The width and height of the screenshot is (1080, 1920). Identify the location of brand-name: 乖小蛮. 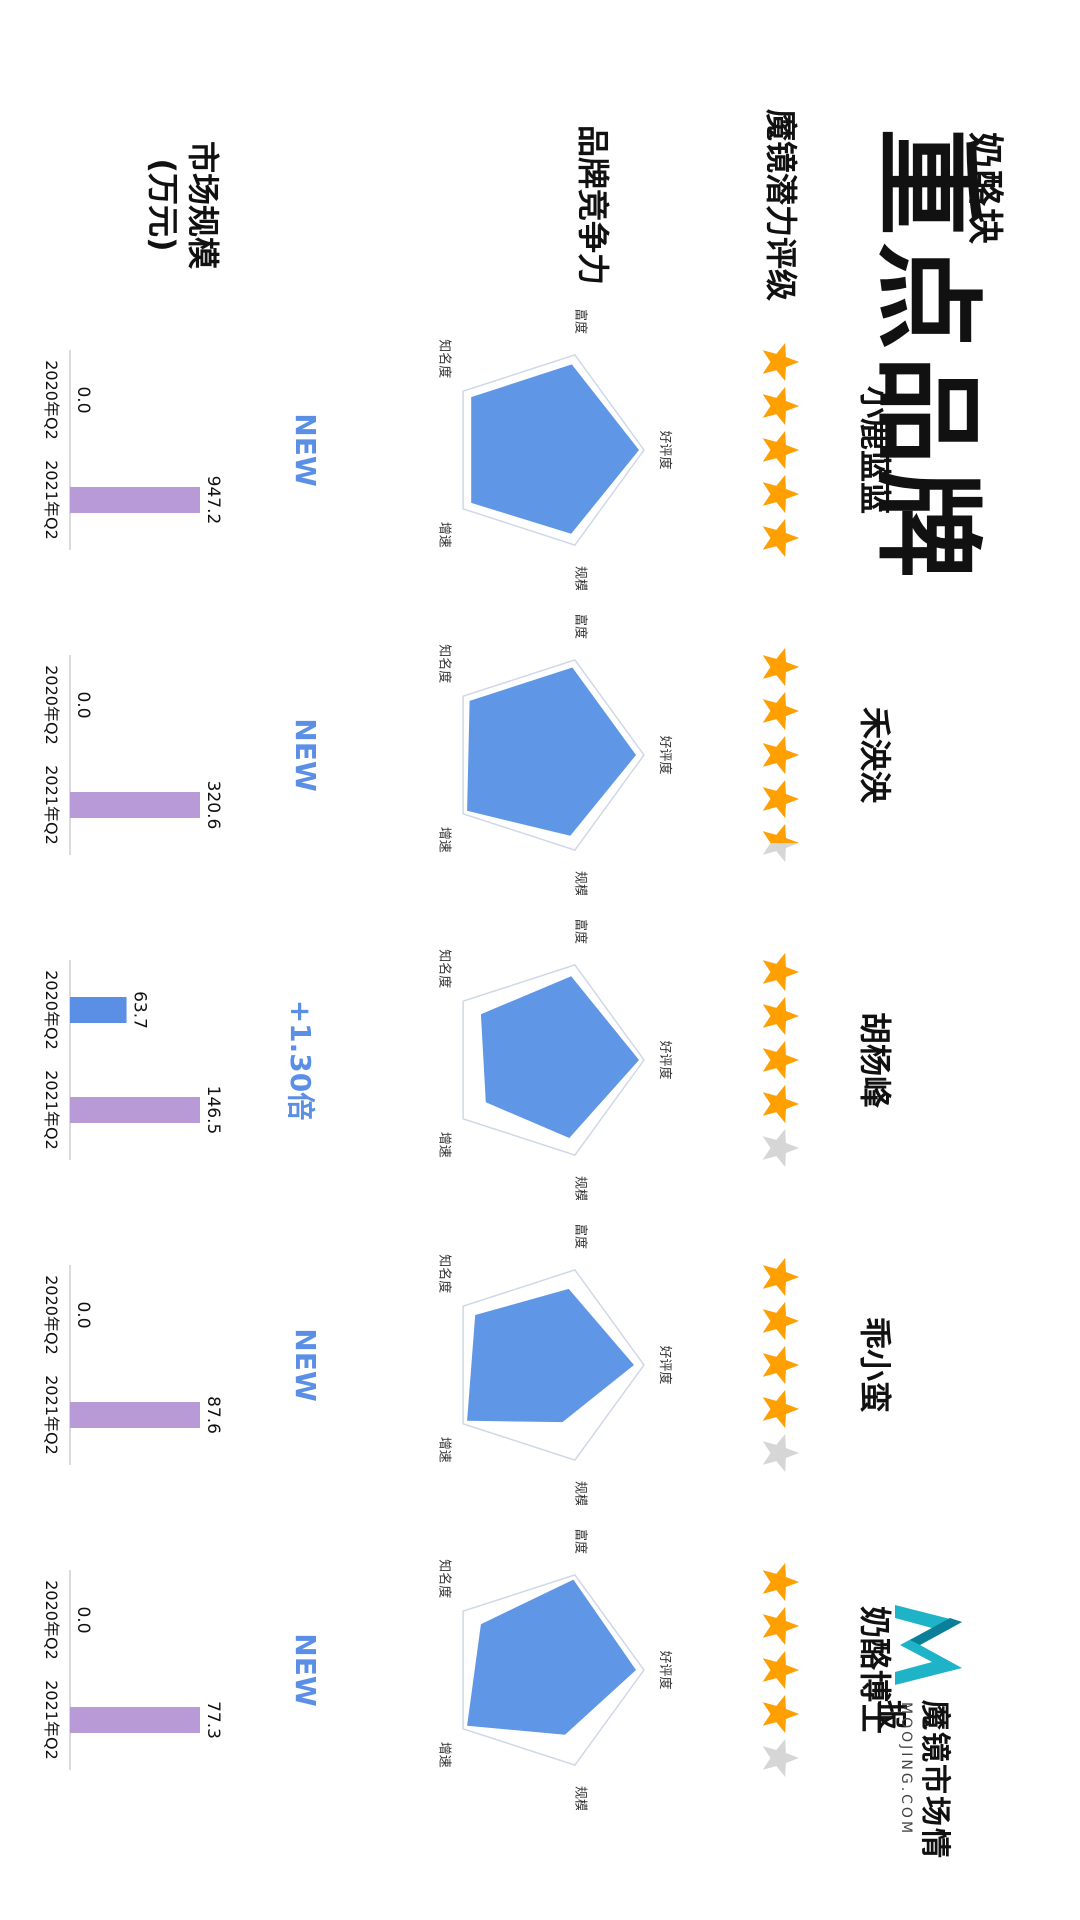
(875, 1364).